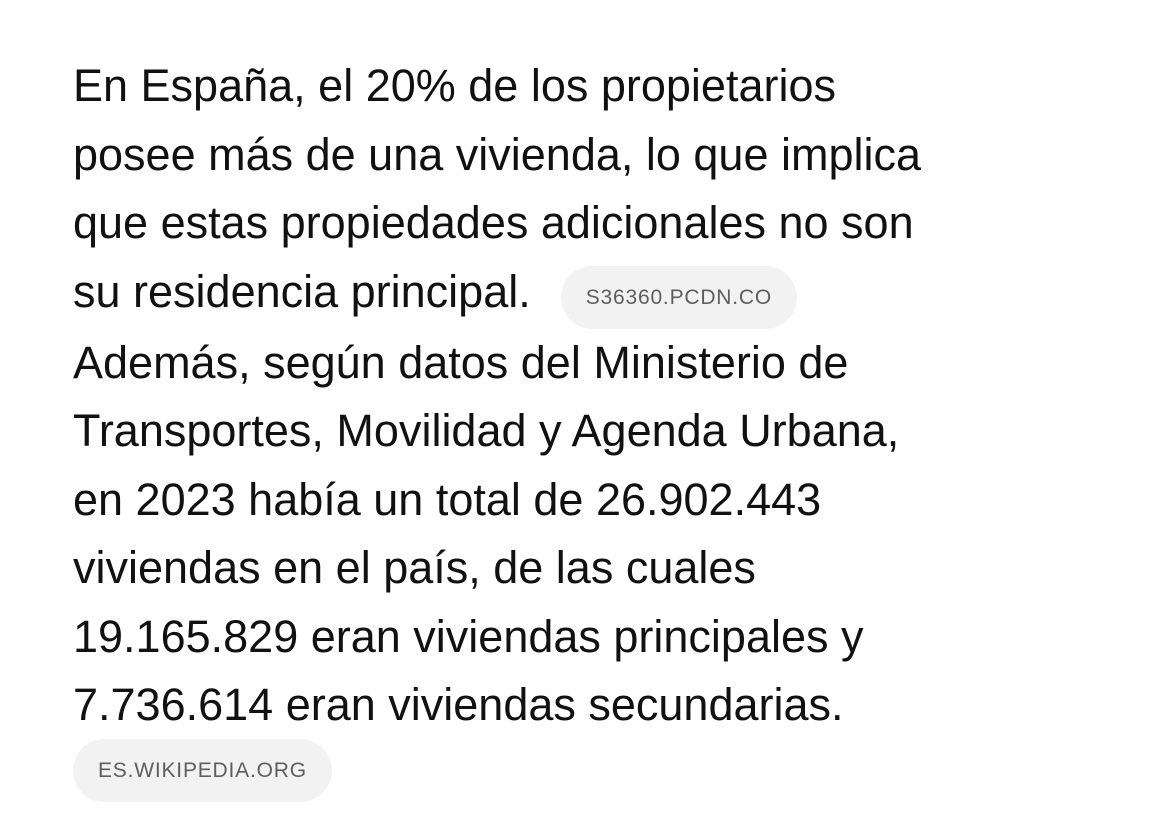  What do you see at coordinates (493, 222) in the screenshot?
I see `text-line: que estas propiedades adicionales no son` at bounding box center [493, 222].